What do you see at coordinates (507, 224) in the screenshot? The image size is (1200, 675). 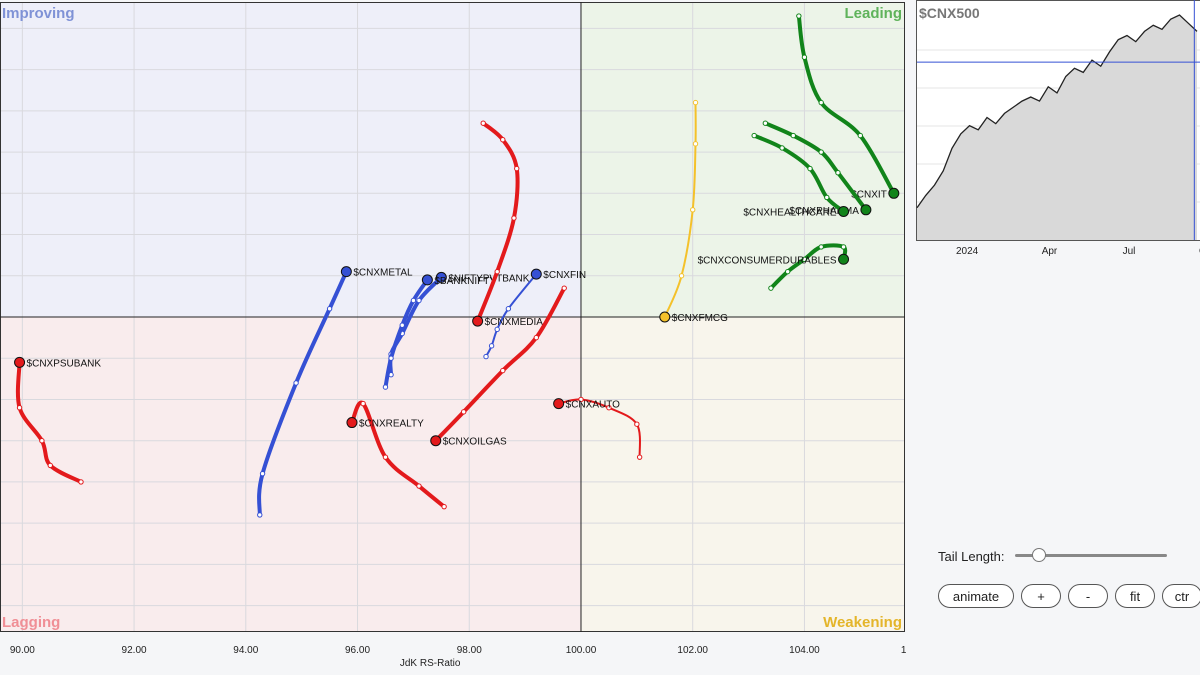 I see `series-trail: $CNXMEDIA` at bounding box center [507, 224].